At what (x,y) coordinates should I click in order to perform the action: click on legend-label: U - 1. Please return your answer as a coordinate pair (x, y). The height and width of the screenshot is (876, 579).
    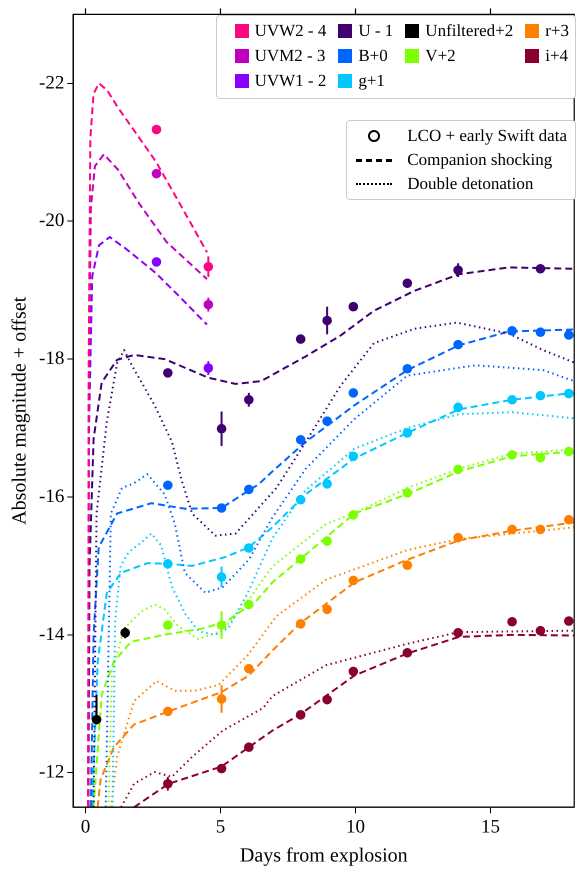
    Looking at the image, I should click on (376, 31).